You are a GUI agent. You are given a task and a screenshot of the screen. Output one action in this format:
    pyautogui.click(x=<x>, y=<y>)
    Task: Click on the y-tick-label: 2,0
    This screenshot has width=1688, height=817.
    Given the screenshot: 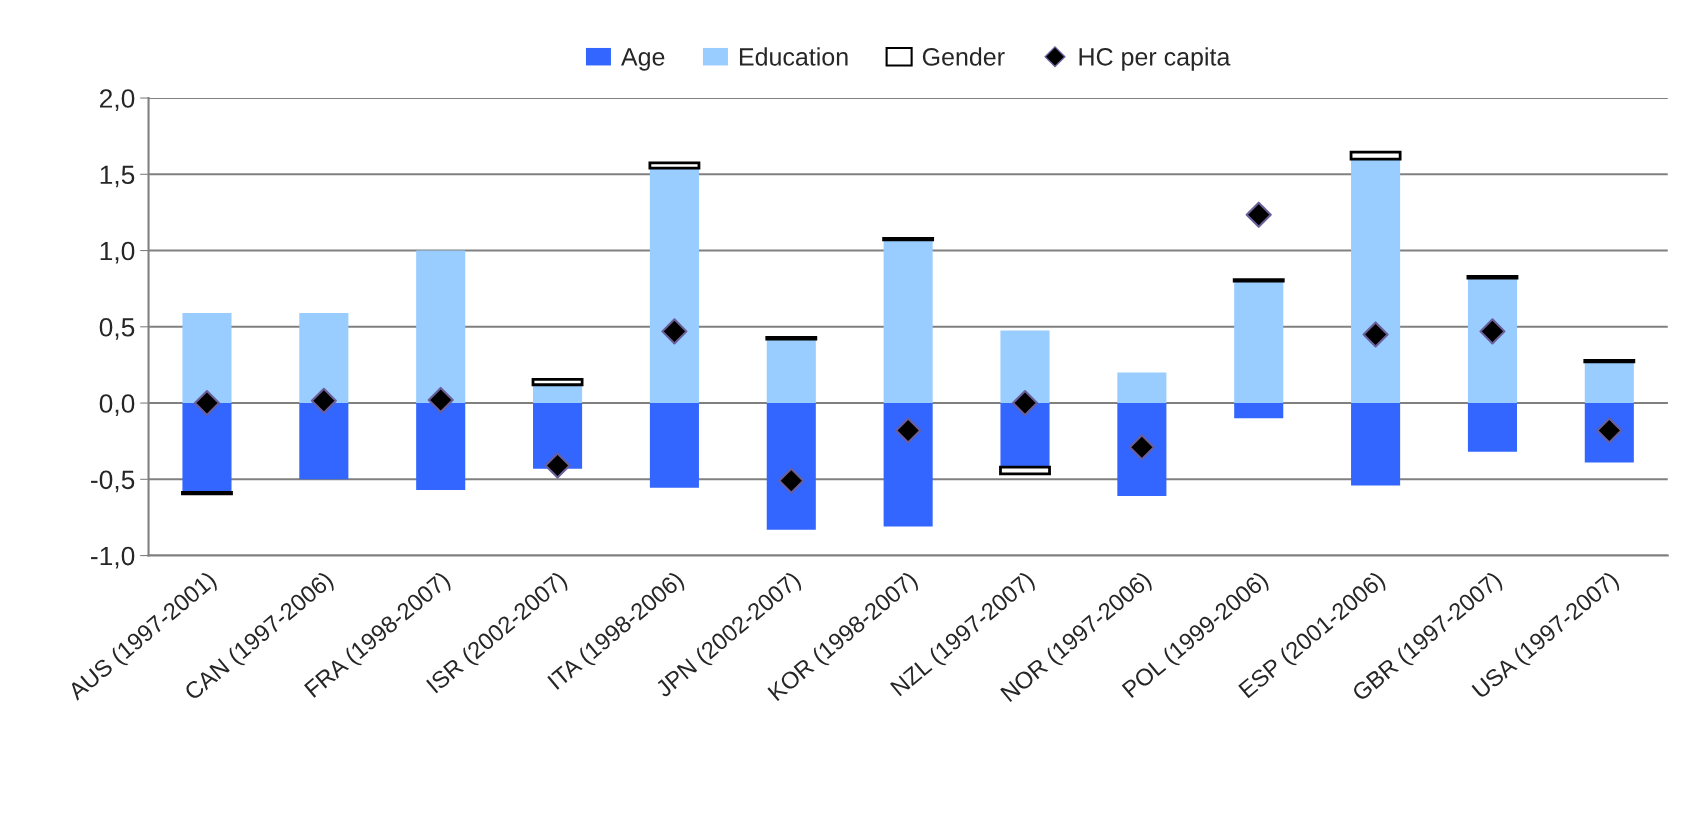 What is the action you would take?
    pyautogui.click(x=117, y=100)
    